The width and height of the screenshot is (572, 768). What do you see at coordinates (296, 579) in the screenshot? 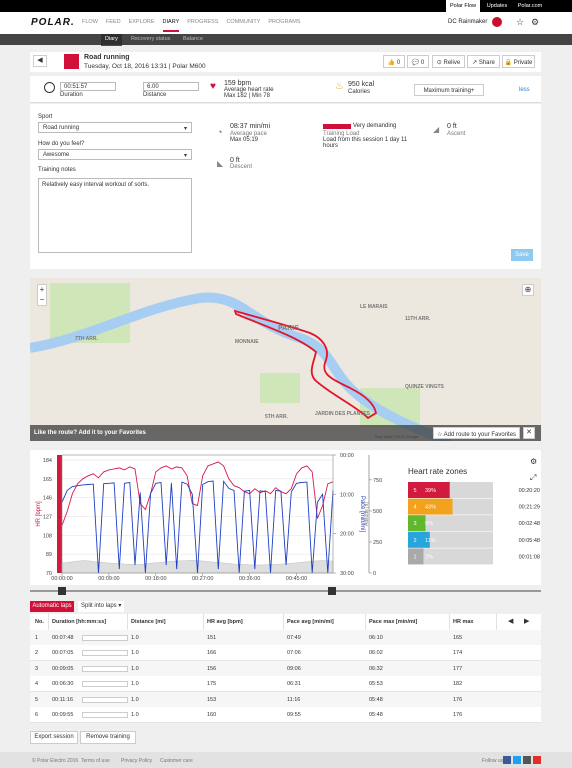
I see `x-tick-label: 00:45:00` at bounding box center [296, 579].